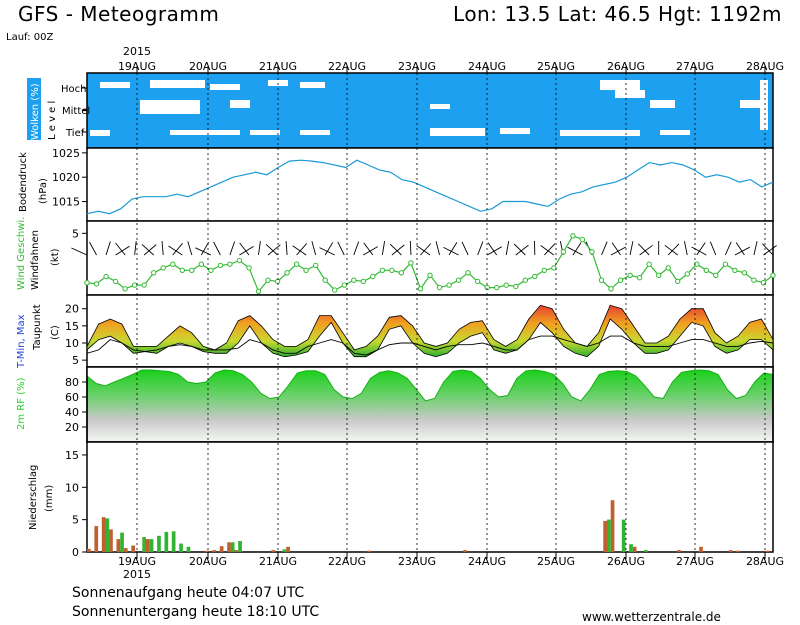 The height and width of the screenshot is (625, 800). I want to click on location-label: Lon: 13.5 Lat: 46.5 Hgt: 1192m, so click(617, 14).